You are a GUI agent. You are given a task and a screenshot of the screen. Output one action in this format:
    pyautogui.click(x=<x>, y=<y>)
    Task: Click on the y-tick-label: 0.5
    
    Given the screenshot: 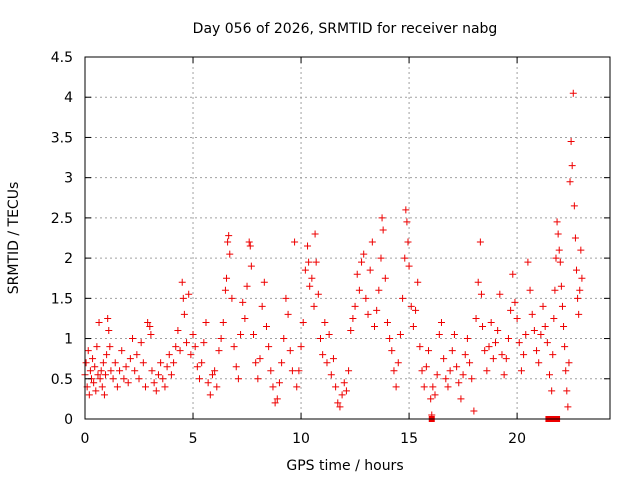 What is the action you would take?
    pyautogui.click(x=62, y=380)
    